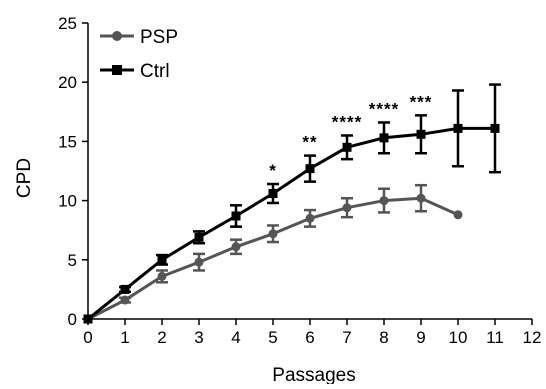 The height and width of the screenshot is (389, 546). I want to click on x-tick-label: 0, so click(87, 337).